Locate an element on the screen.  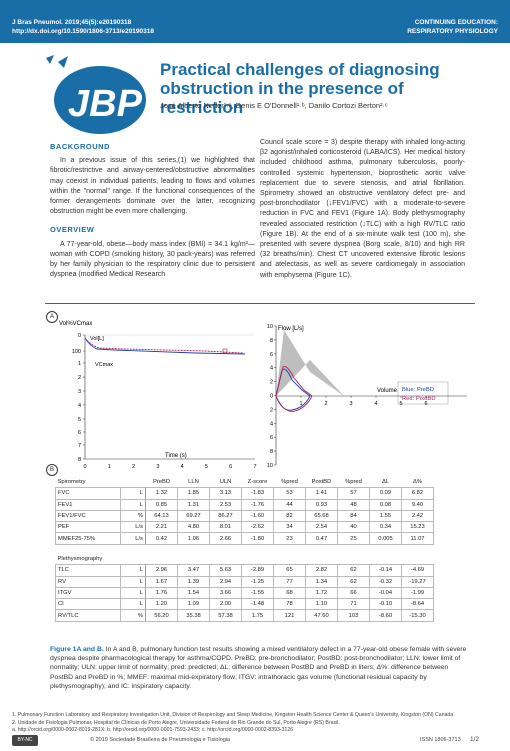
jbp-logo: JBP is located at coordinates (96, 94).